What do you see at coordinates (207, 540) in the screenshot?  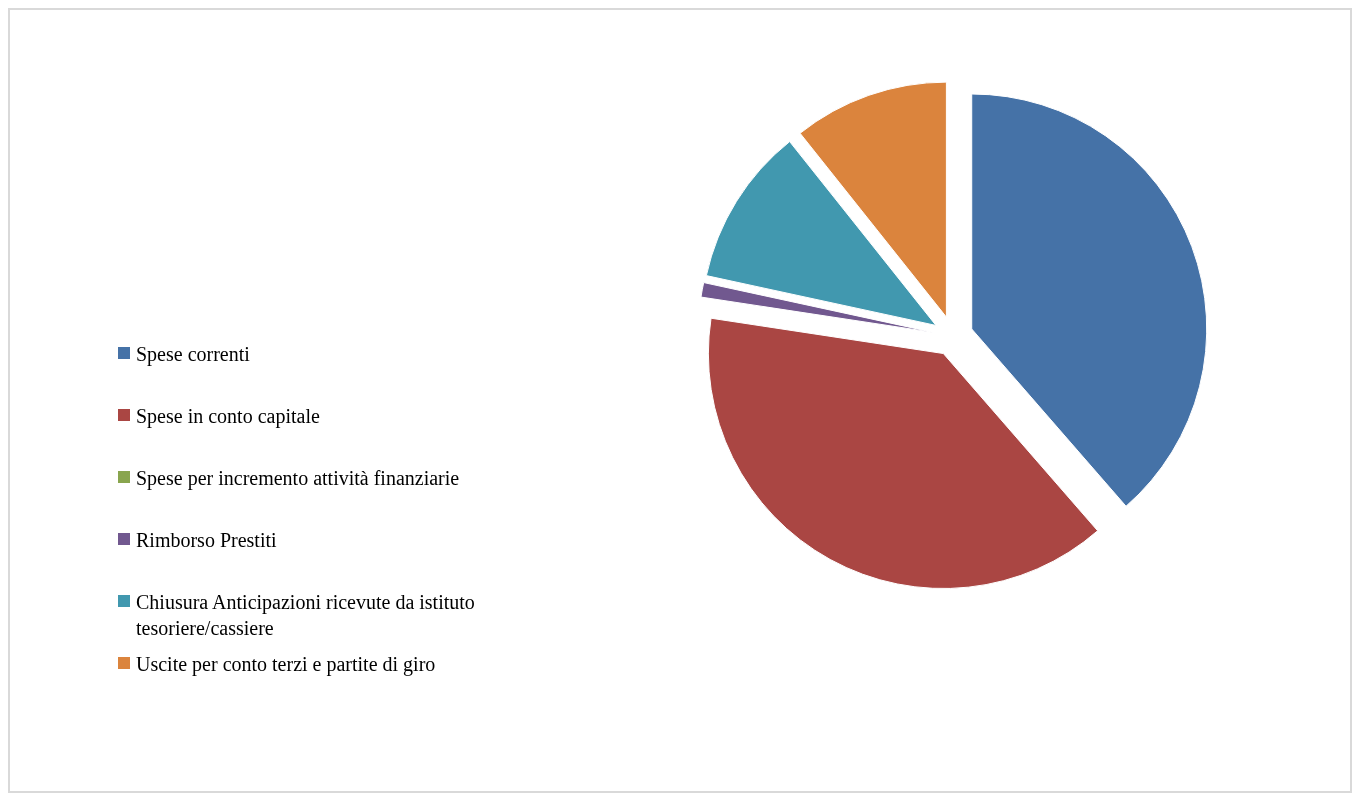 I see `legend-label: Rimborso Prestiti` at bounding box center [207, 540].